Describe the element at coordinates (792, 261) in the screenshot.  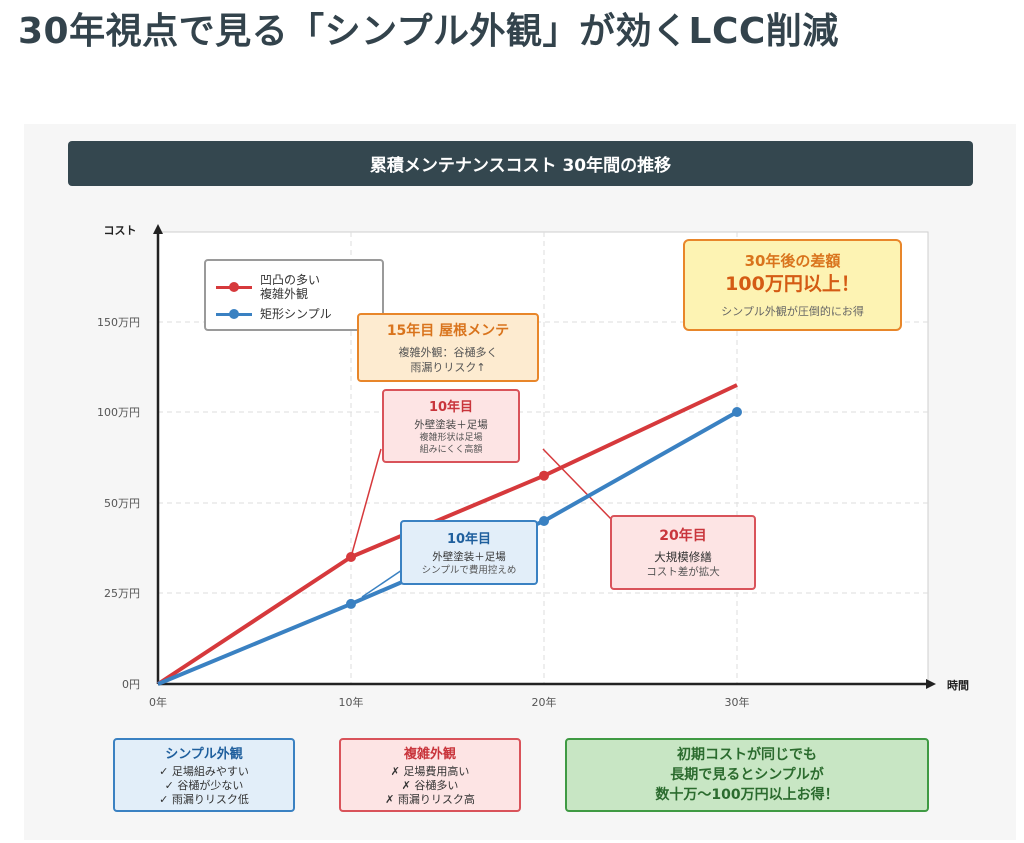
I see `annotation-diff-line1: 30年後の差額` at that location.